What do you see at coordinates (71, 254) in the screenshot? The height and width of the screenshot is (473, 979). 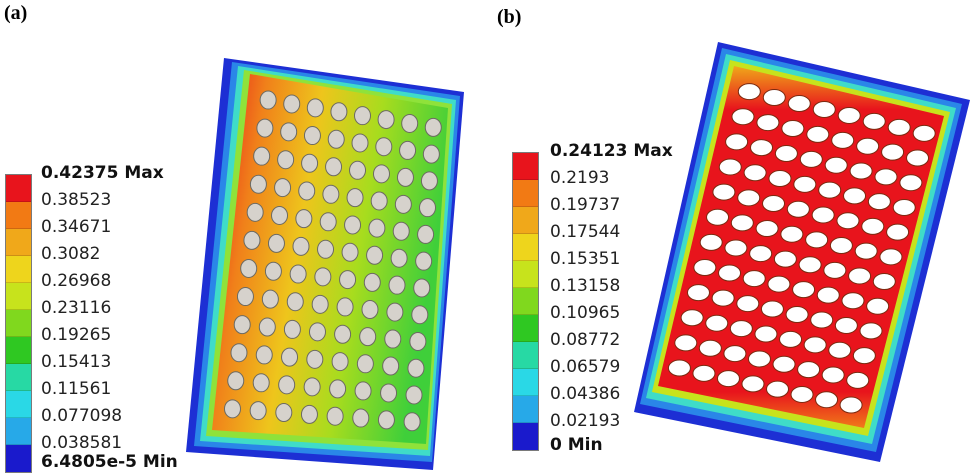 I see `legend-a-value: 0.3082` at bounding box center [71, 254].